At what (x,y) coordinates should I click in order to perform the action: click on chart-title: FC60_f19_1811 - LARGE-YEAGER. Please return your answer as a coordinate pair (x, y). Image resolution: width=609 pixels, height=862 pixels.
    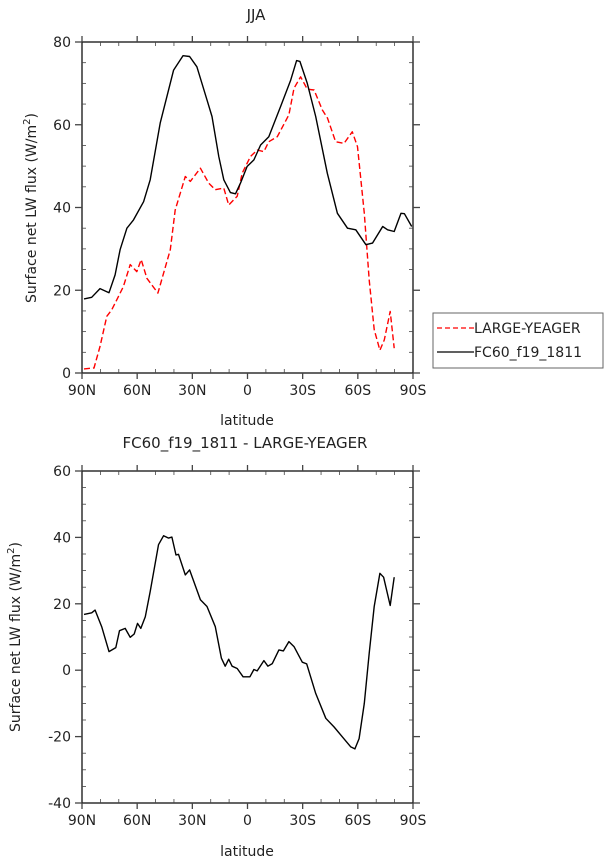
    Looking at the image, I should click on (245, 443).